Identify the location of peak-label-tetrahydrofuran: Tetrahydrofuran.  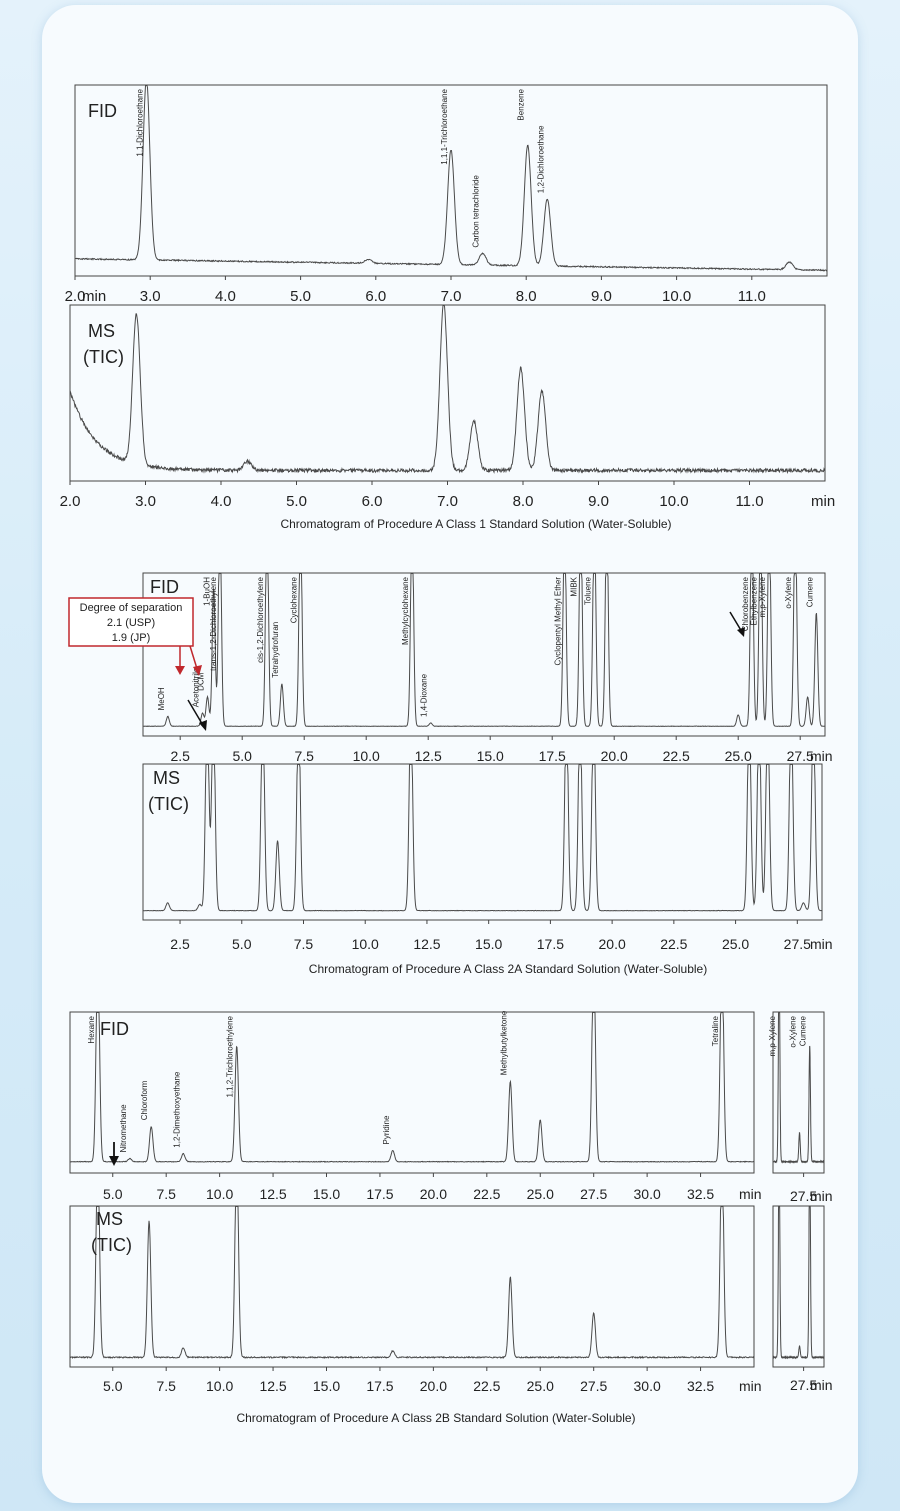
(275, 650).